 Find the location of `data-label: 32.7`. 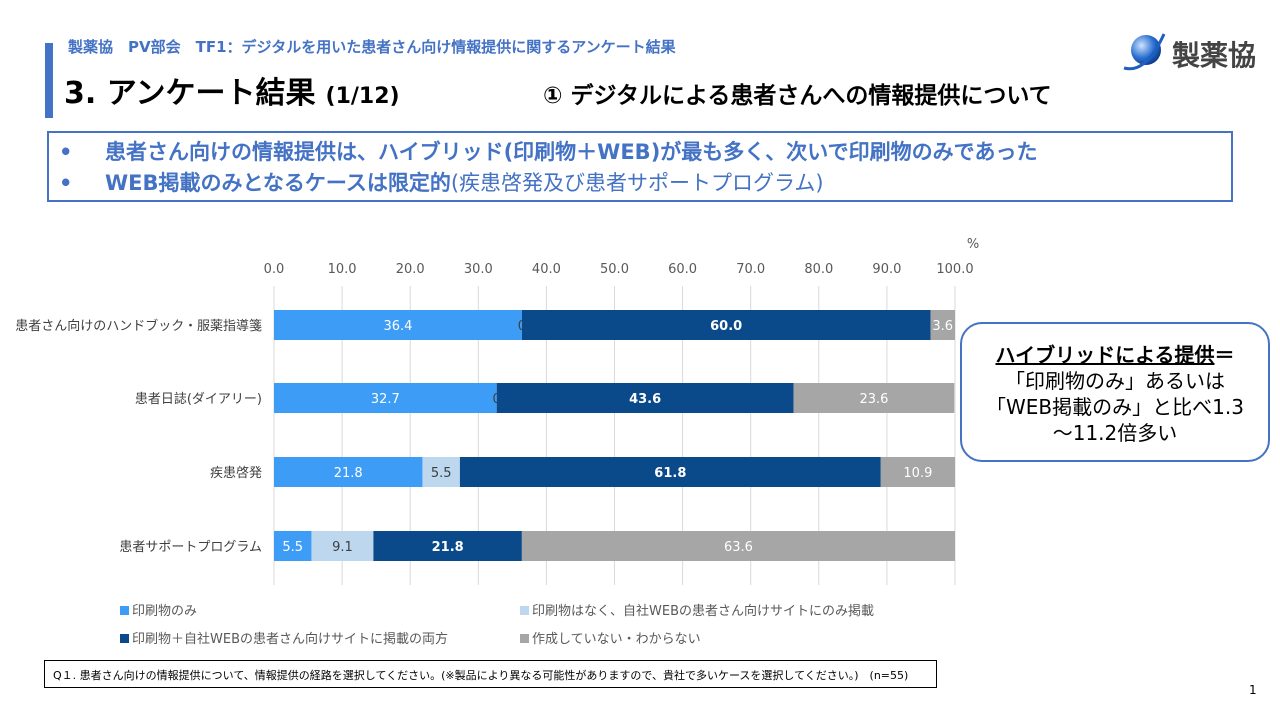

data-label: 32.7 is located at coordinates (385, 399).